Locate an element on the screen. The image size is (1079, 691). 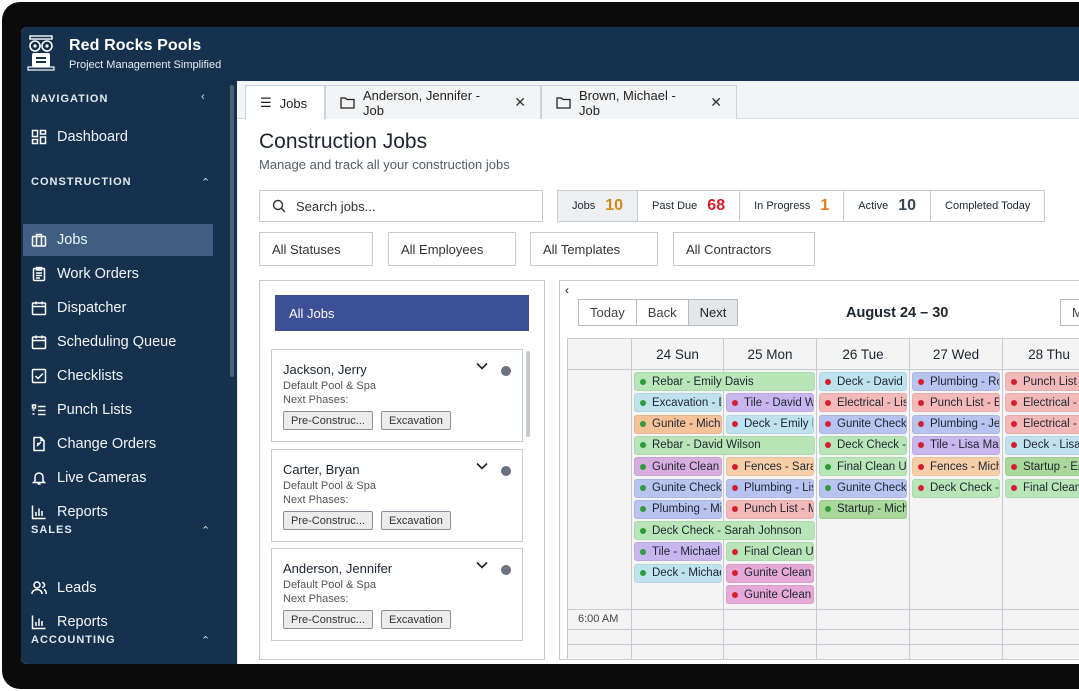
day-header-sun: 24 Sun is located at coordinates (677, 354).